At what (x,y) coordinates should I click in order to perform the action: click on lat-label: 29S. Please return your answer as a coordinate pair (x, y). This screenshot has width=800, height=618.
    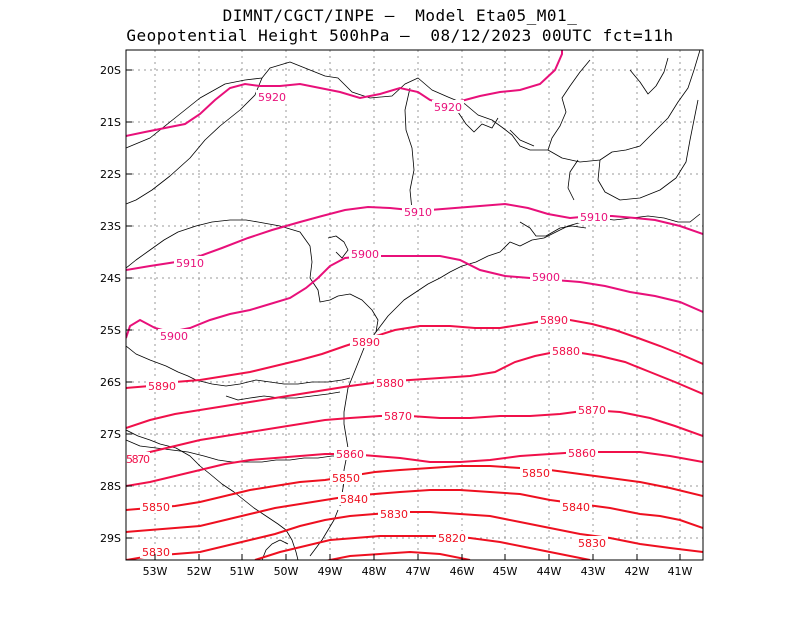
    Looking at the image, I should click on (110, 538).